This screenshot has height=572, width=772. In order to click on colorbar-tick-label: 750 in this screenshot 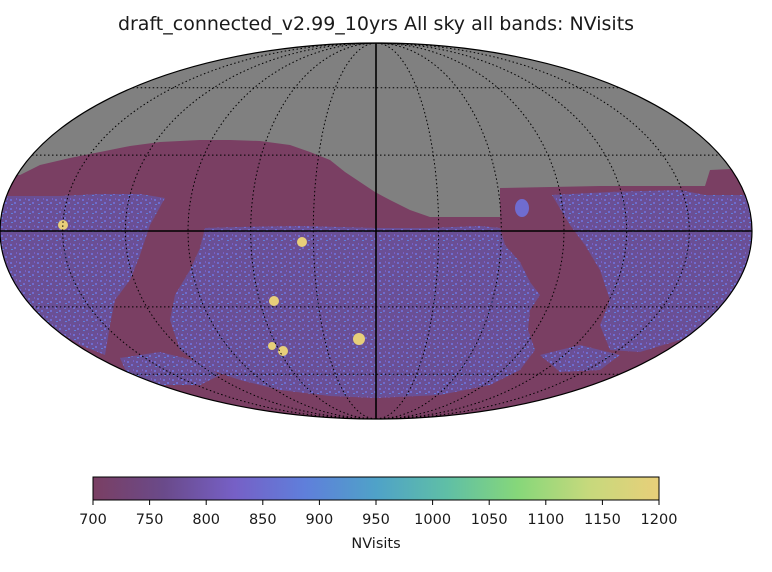, I will do `click(150, 520)`.